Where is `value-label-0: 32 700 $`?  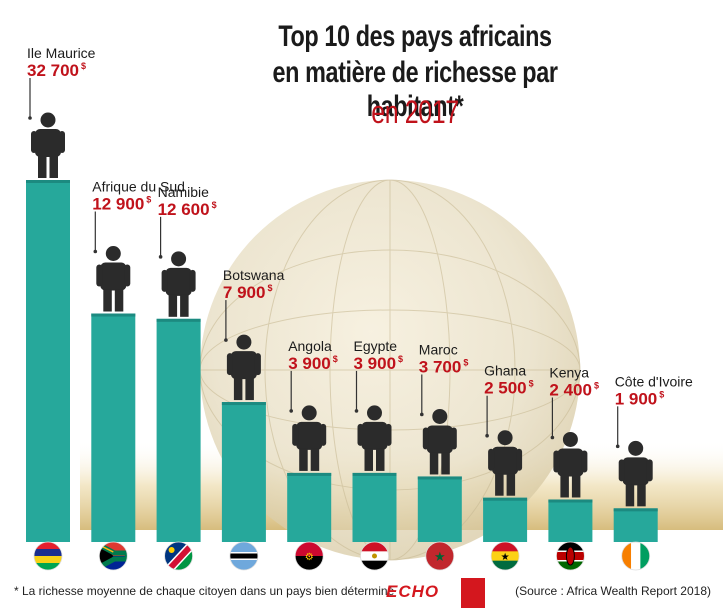
value-label-0: 32 700 $ is located at coordinates (56, 70).